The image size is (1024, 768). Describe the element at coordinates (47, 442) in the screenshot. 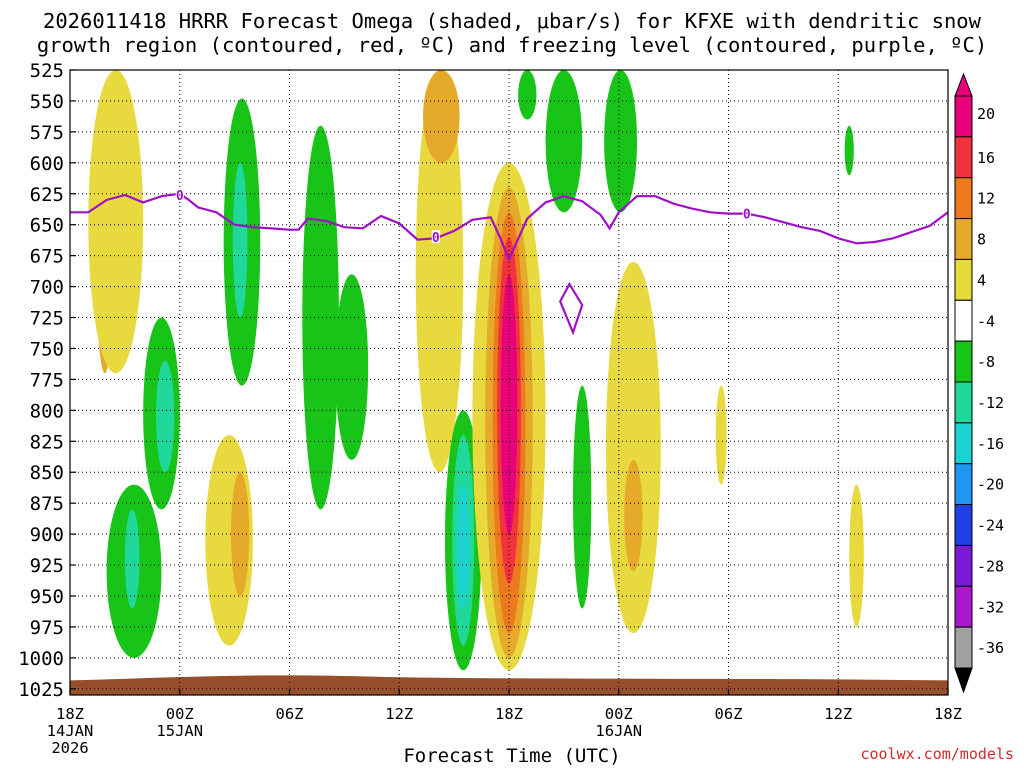

I see `y-tick-label: 825` at that location.